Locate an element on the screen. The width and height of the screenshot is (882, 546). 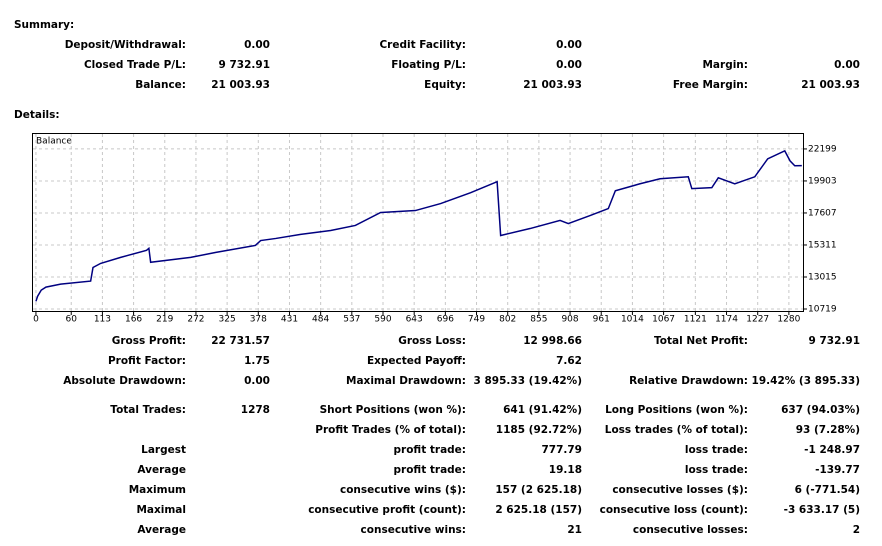
field-label: Gross Profit: is located at coordinates (149, 341).